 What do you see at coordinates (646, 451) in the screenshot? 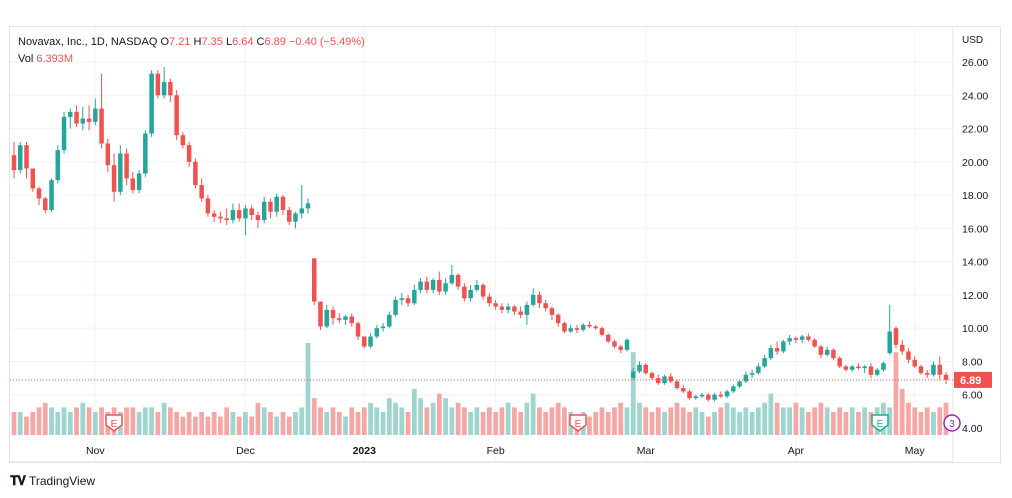
I see `x-tick-label: Mar` at bounding box center [646, 451].